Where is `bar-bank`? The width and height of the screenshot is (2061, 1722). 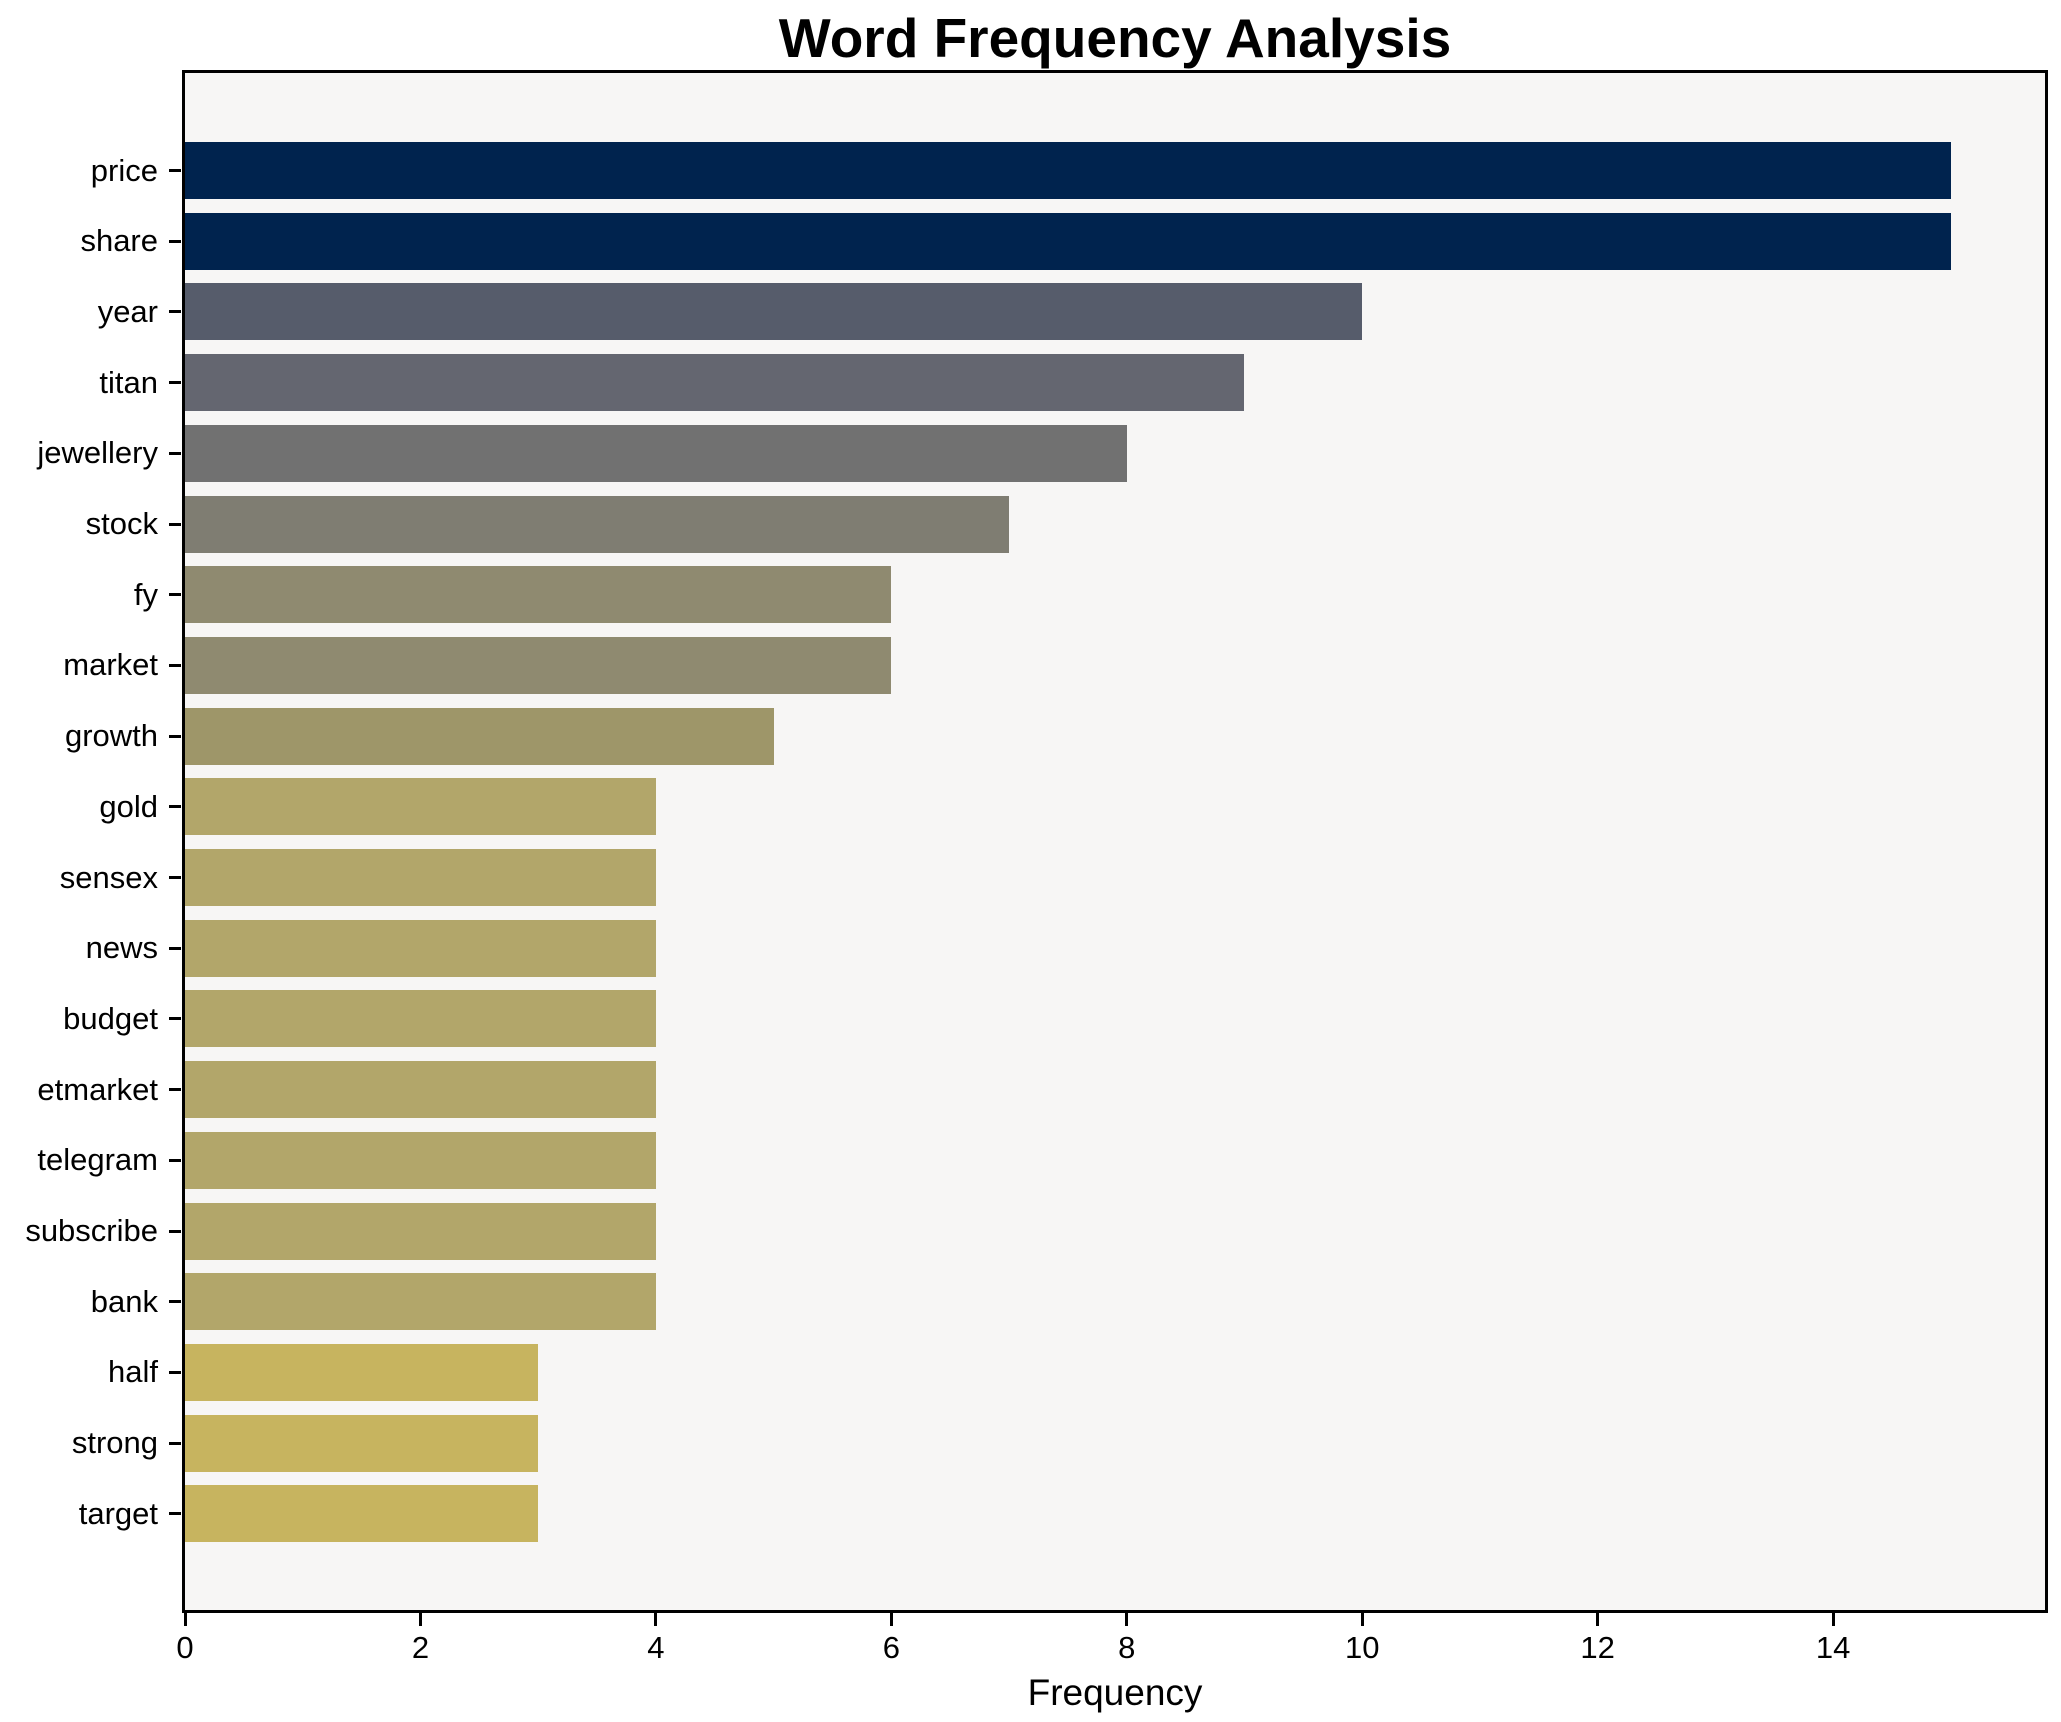 bar-bank is located at coordinates (420, 1302).